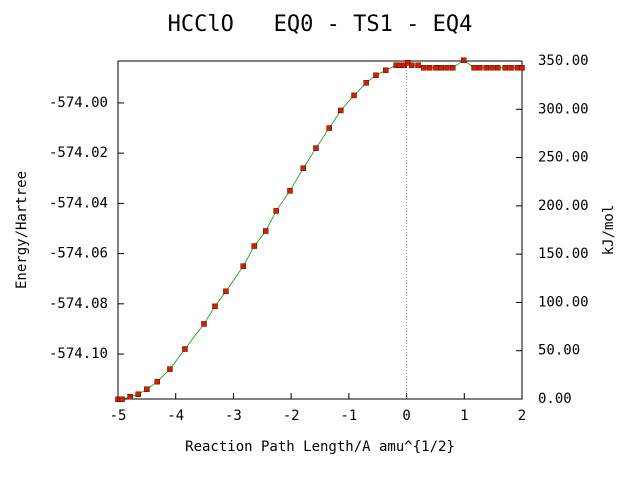 The image size is (640, 480). What do you see at coordinates (406, 416) in the screenshot?
I see `x-tick-label: 0` at bounding box center [406, 416].